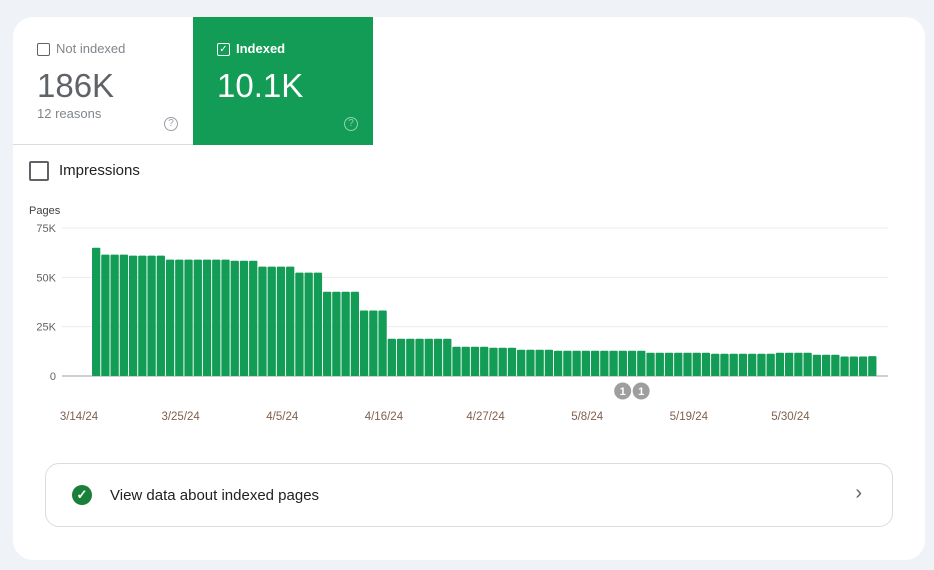 The height and width of the screenshot is (570, 934). Describe the element at coordinates (689, 417) in the screenshot. I see `x-tick-label: 5/19/24` at that location.